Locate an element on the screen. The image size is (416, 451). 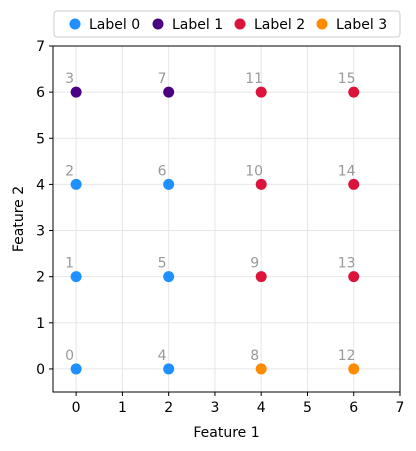
y-axis: 0 1 2 3 4 5 6 7 is located at coordinates (44, 208).